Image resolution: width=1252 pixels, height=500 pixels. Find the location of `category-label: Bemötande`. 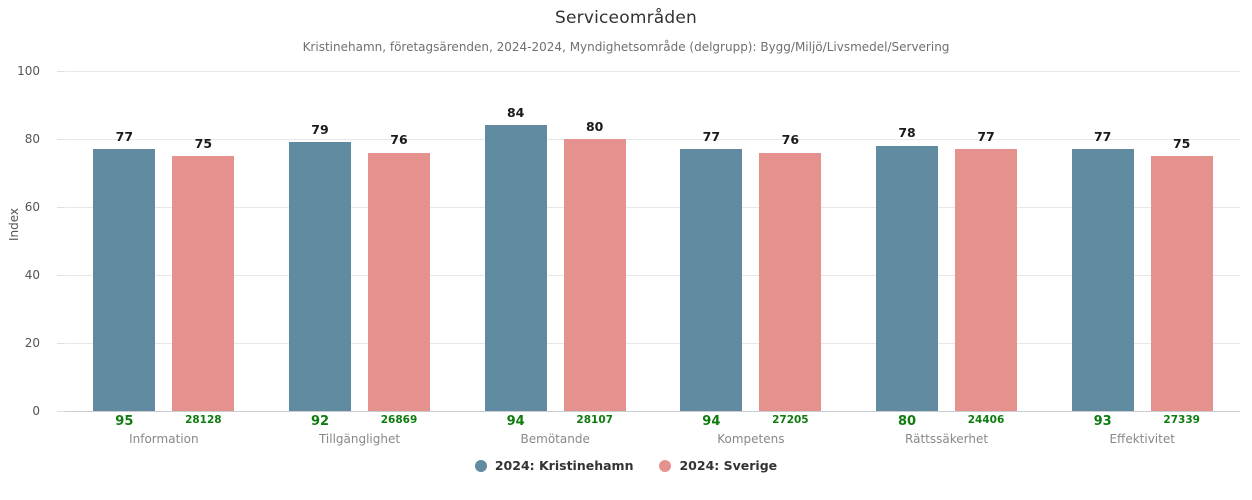

category-label: Bemötande is located at coordinates (555, 439).